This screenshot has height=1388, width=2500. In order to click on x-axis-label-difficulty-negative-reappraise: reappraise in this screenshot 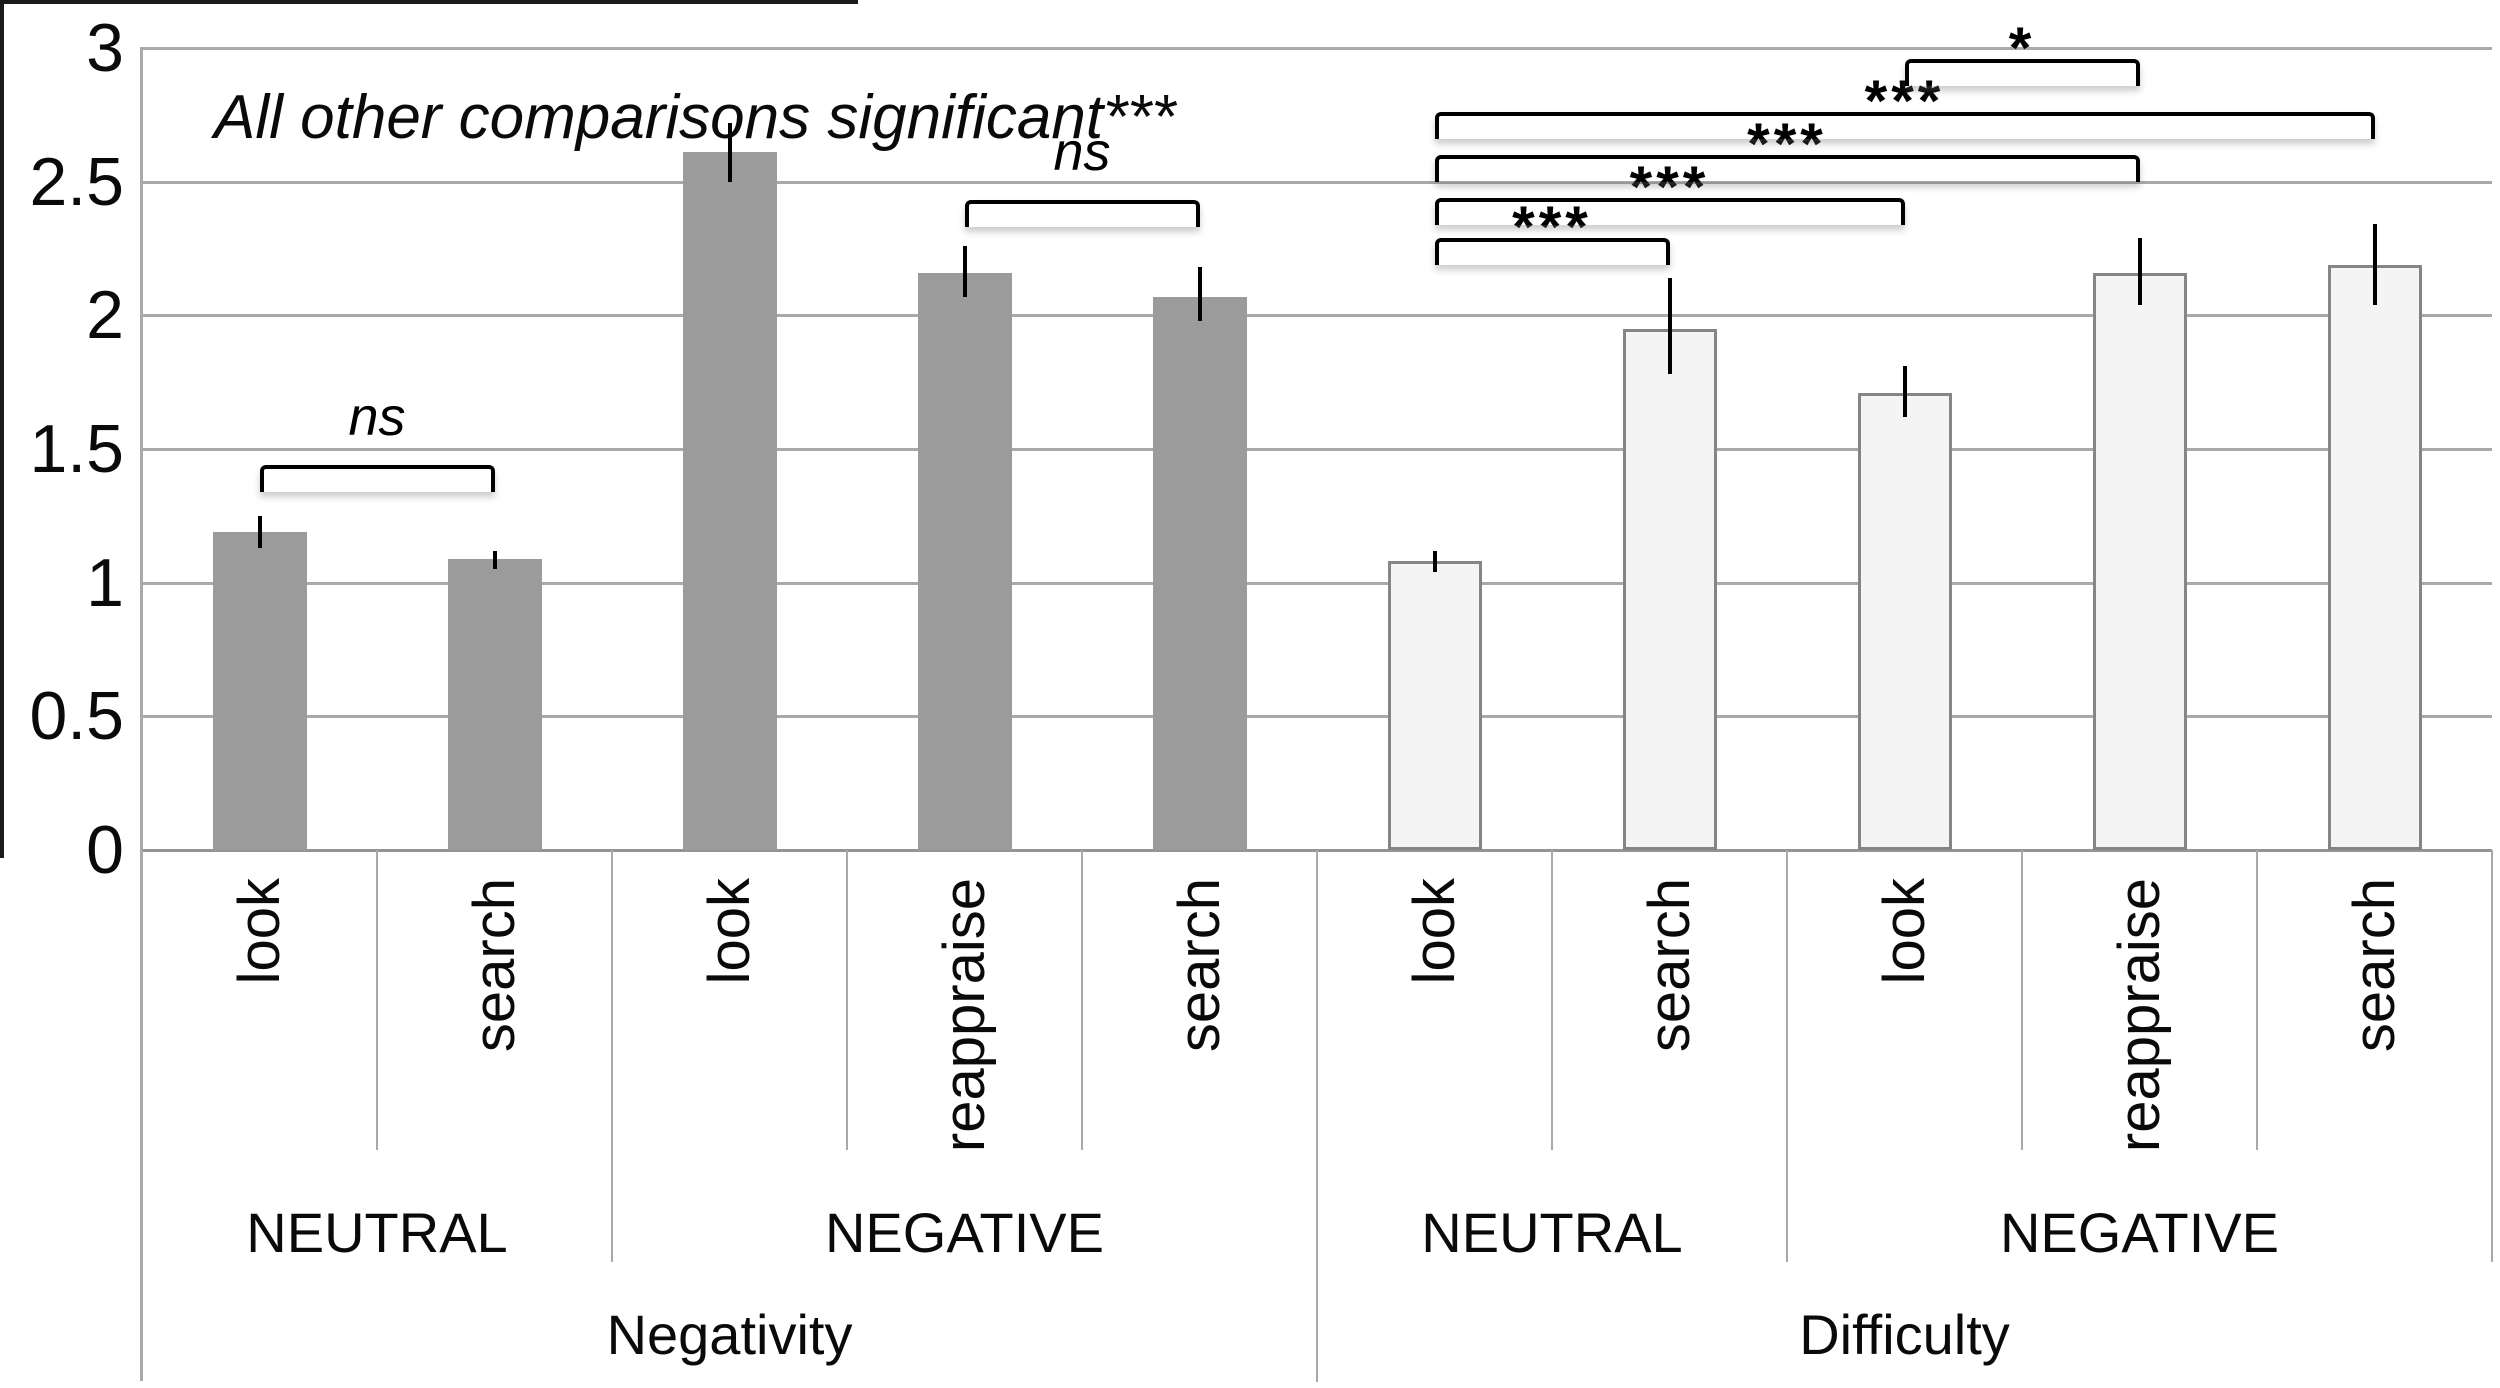, I will do `click(2139, 1015)`.